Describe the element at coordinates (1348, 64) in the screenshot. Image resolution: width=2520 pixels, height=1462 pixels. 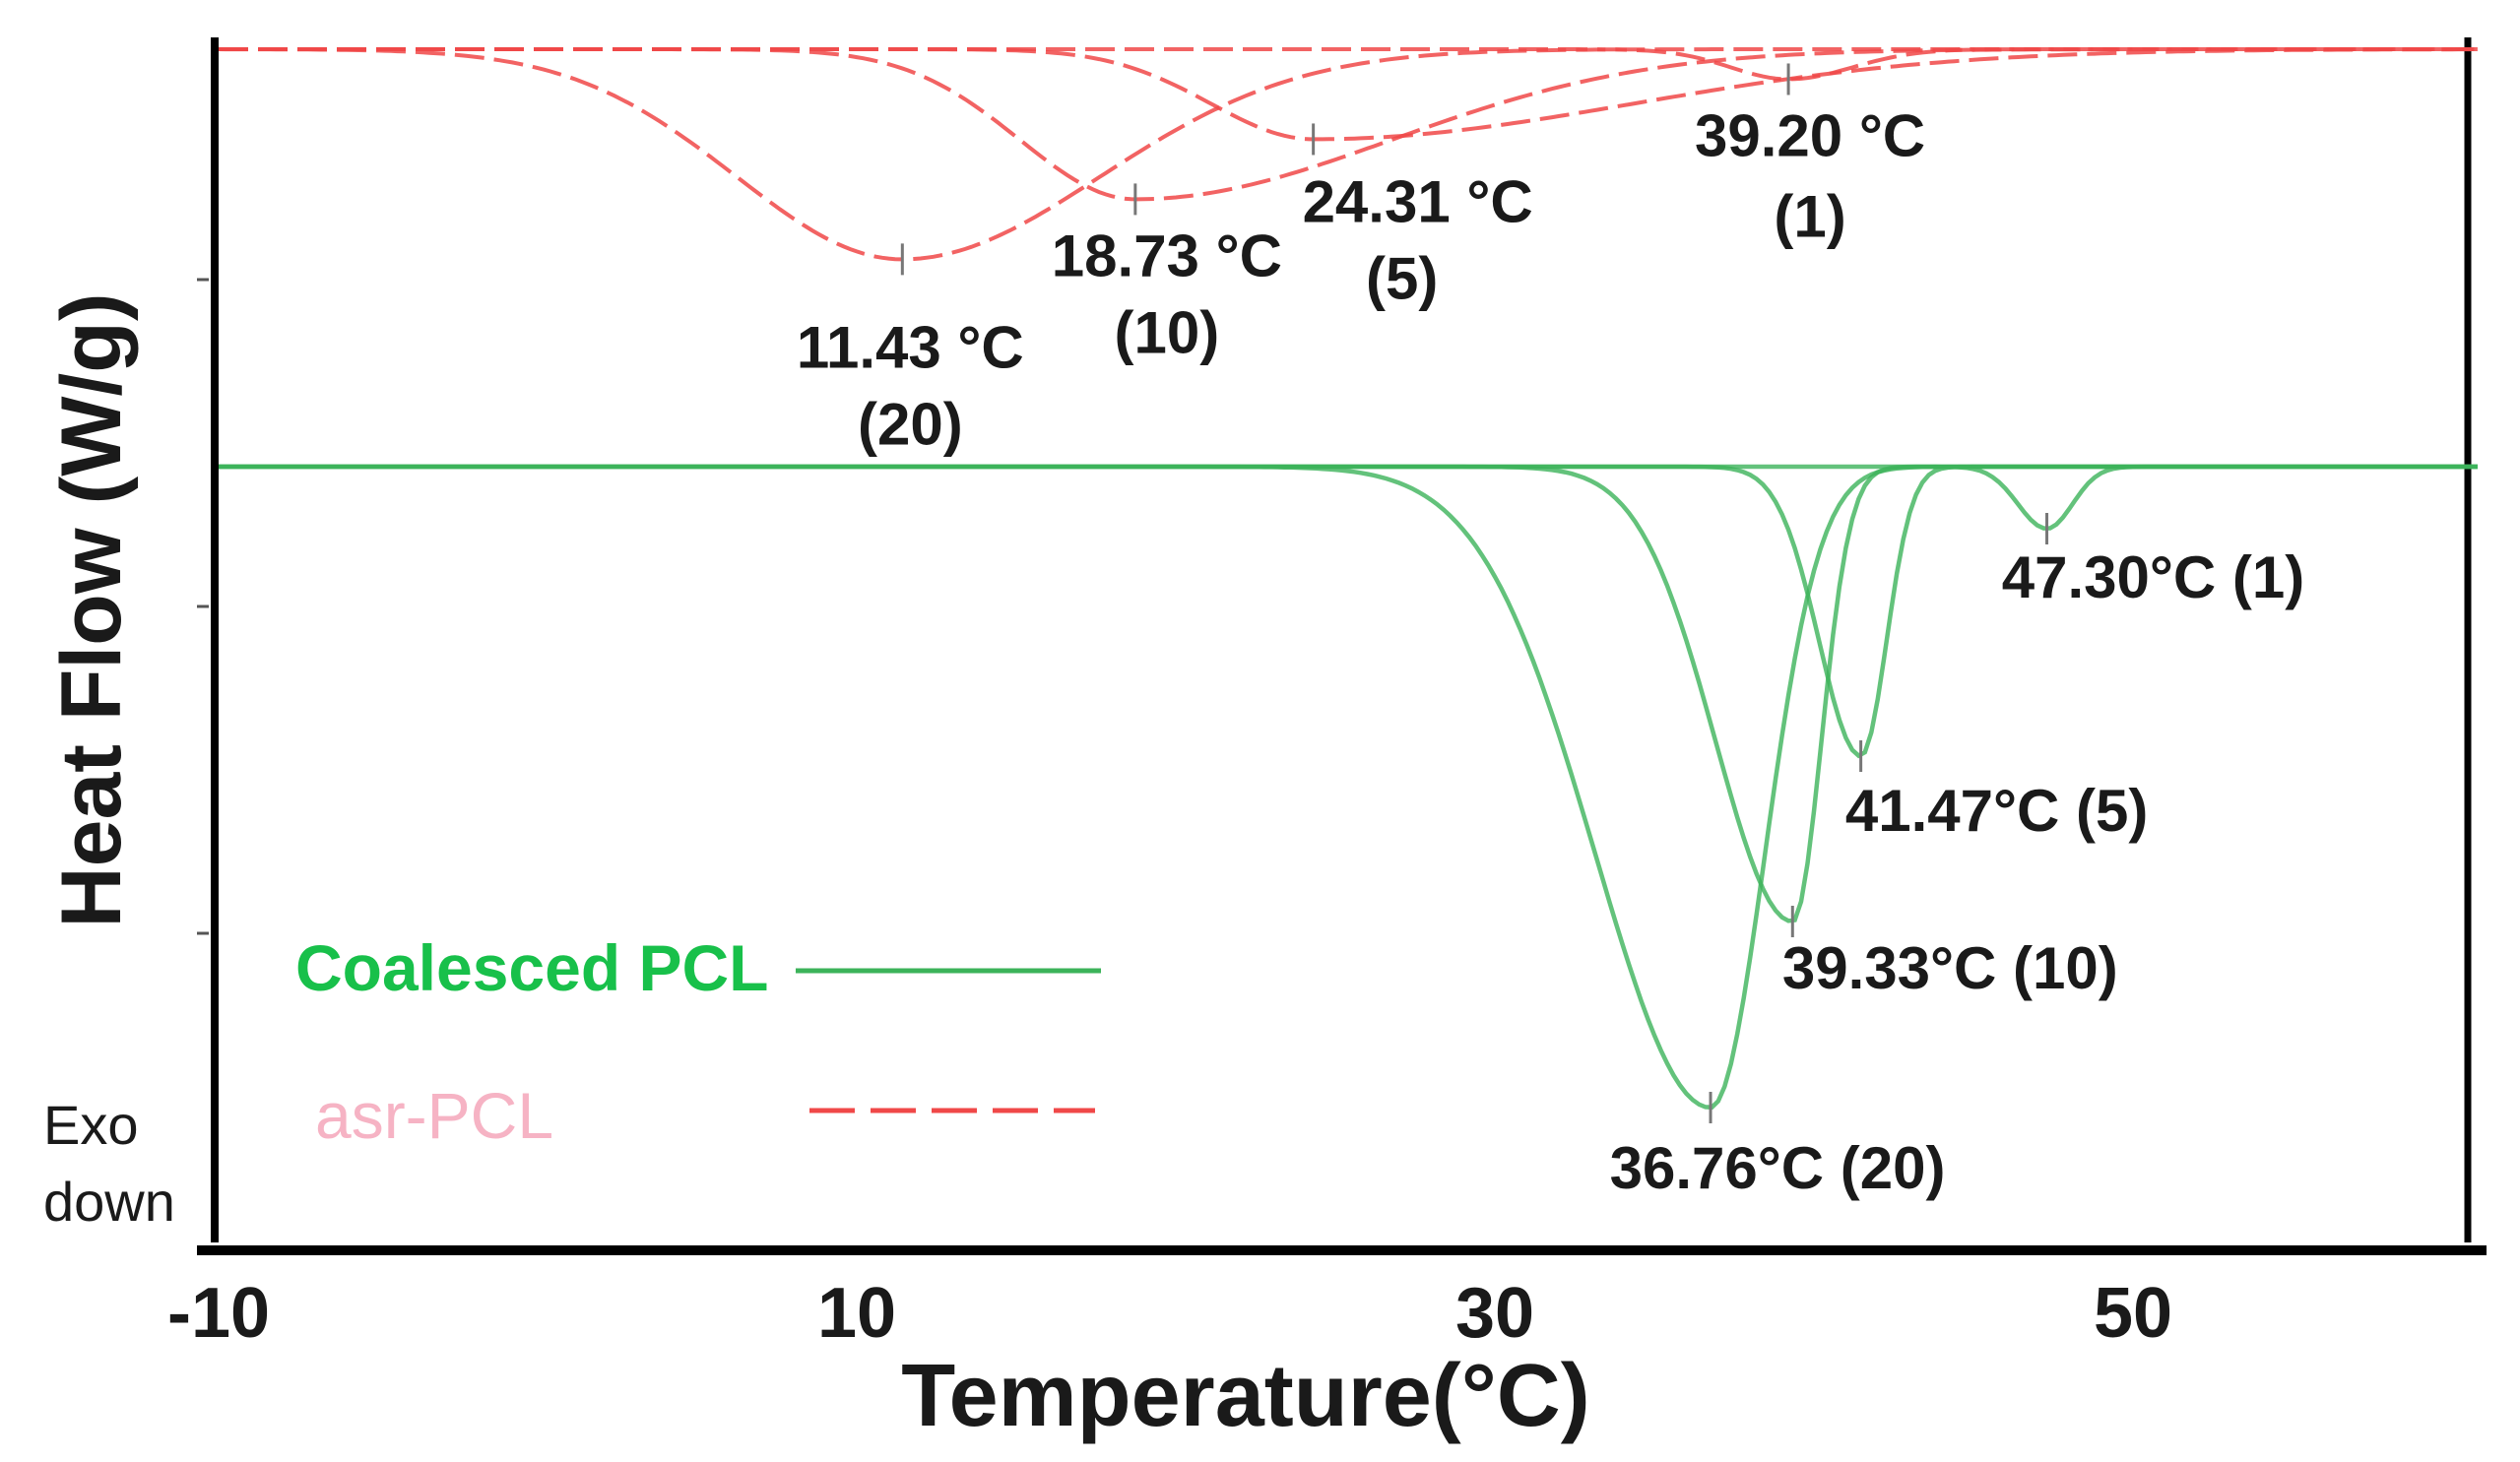
I see `curve-asr-pcl-1-` at that location.